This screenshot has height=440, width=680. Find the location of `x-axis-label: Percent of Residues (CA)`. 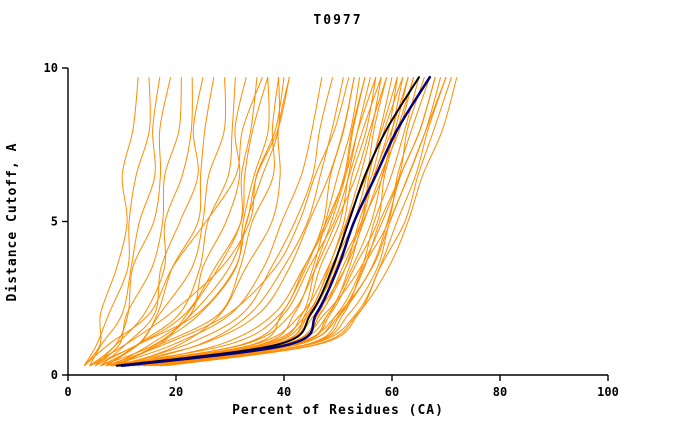

x-axis-label: Percent of Residues (CA) is located at coordinates (338, 410).